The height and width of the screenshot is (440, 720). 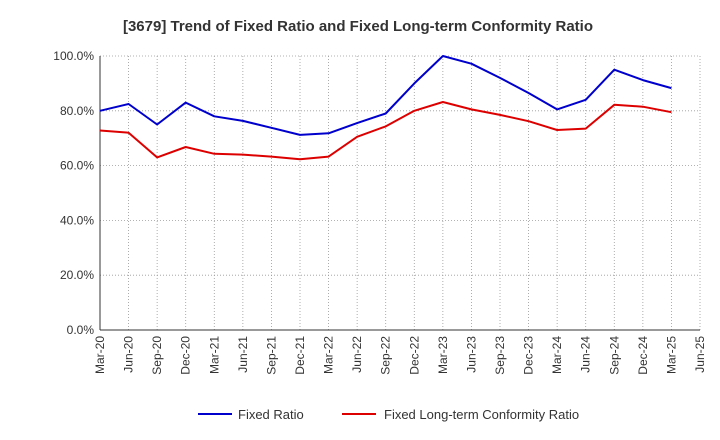 I want to click on x-tick-label: Jun-24, so click(x=586, y=354).